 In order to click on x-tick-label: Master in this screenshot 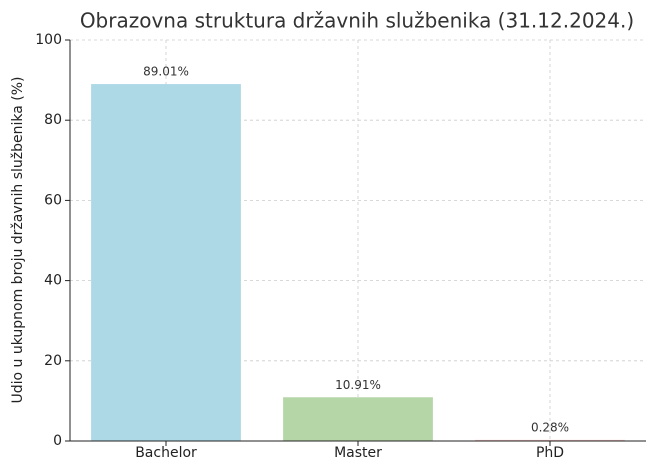, I will do `click(358, 452)`.